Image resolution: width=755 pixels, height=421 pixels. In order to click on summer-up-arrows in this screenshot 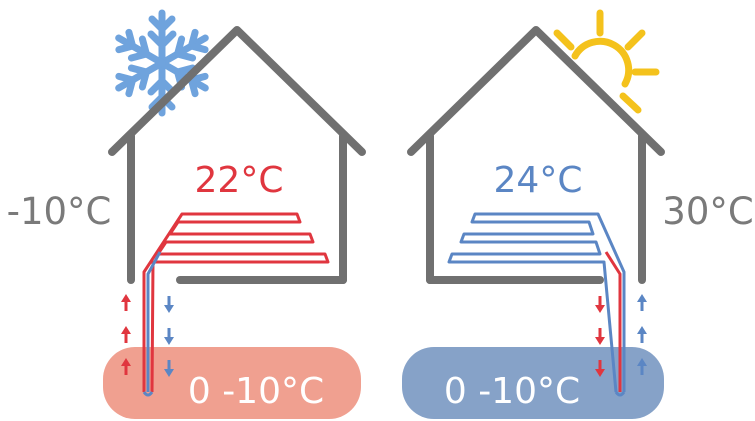, I will do `click(642, 334)`.